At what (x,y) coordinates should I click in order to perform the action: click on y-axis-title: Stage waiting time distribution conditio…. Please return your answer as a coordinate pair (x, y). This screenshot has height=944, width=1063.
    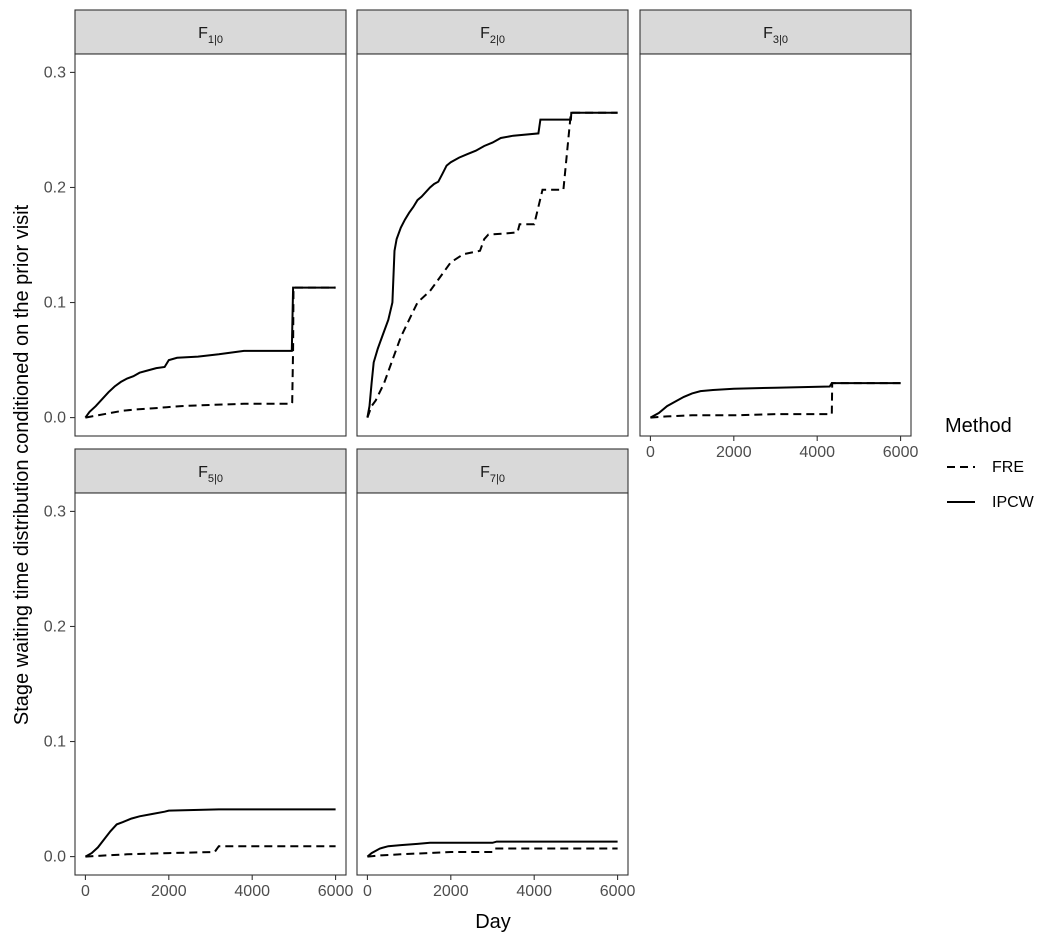
    Looking at the image, I should click on (22, 464).